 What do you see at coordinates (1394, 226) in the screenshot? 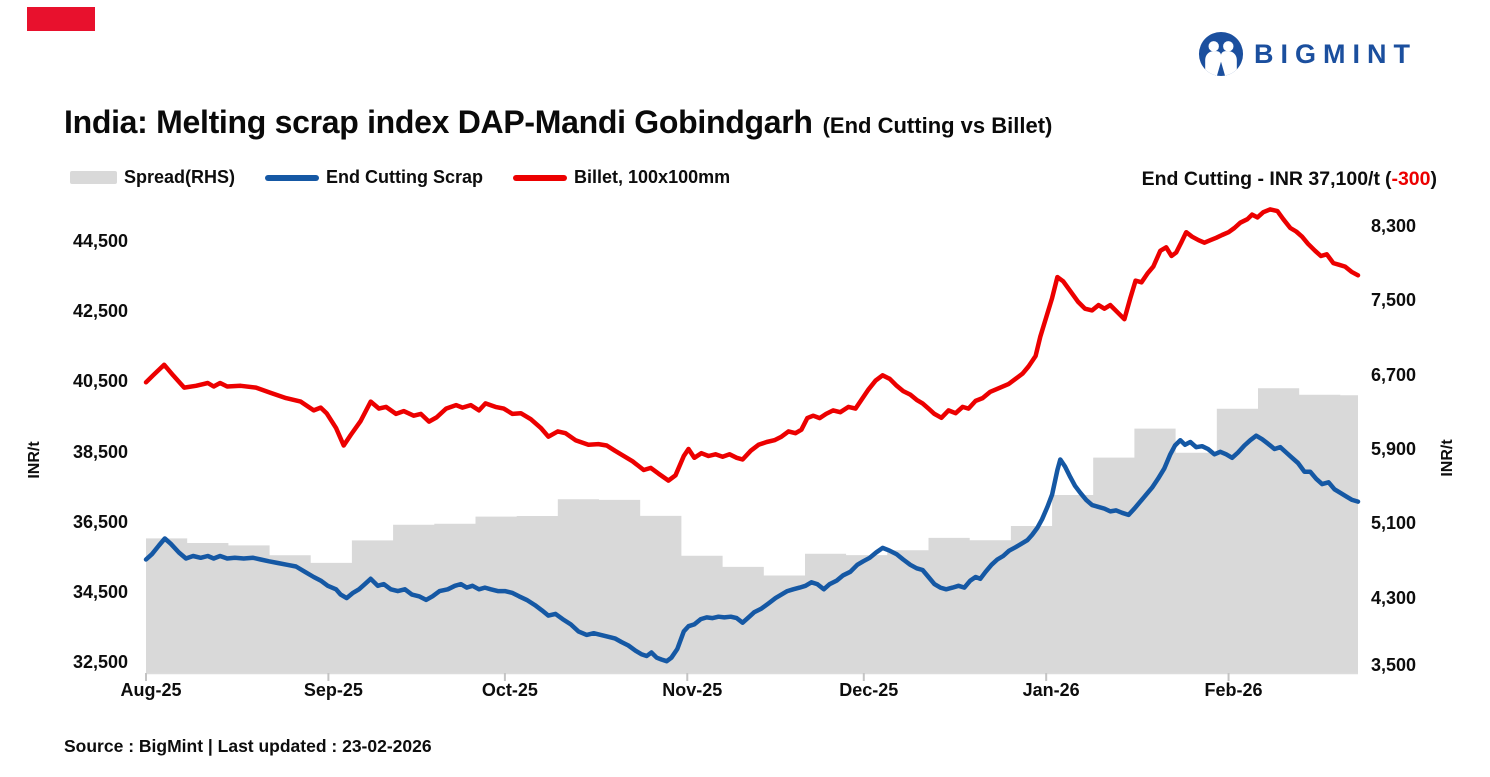
I see `right-tick-label: 8,300` at bounding box center [1394, 226].